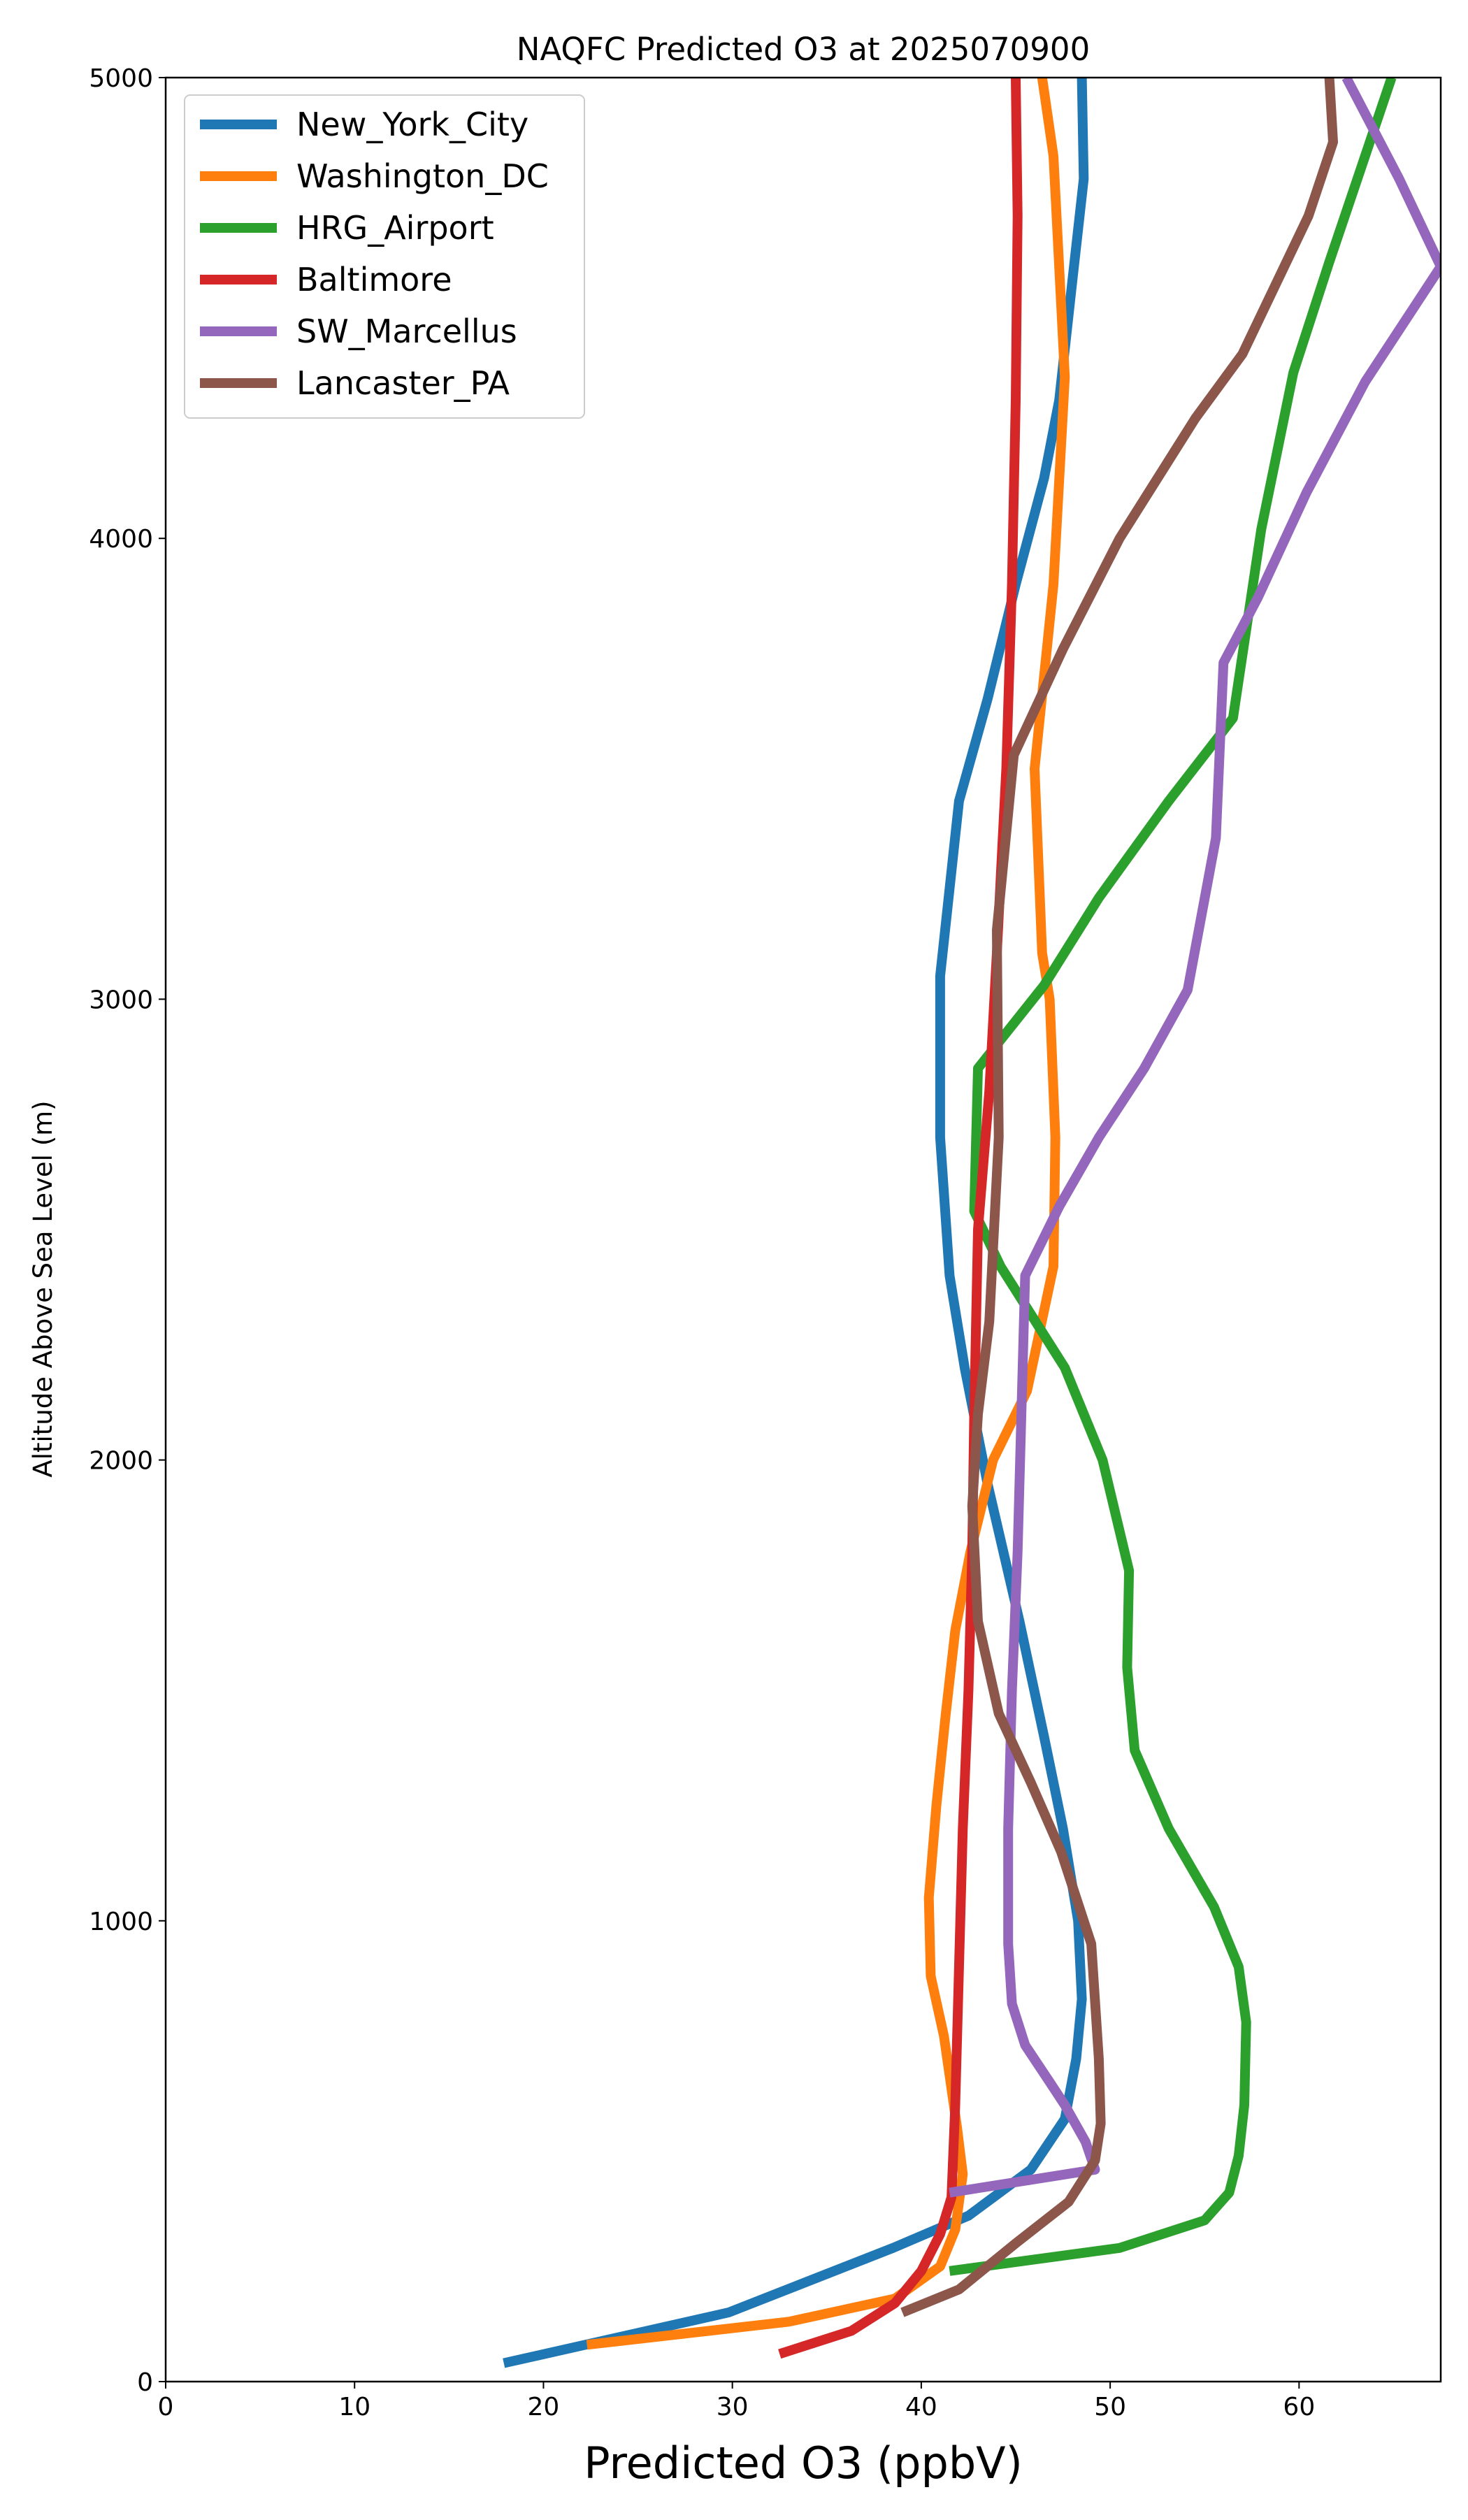  Describe the element at coordinates (422, 176) in the screenshot. I see `legend-label-washington-dc: Washington_DC` at that location.